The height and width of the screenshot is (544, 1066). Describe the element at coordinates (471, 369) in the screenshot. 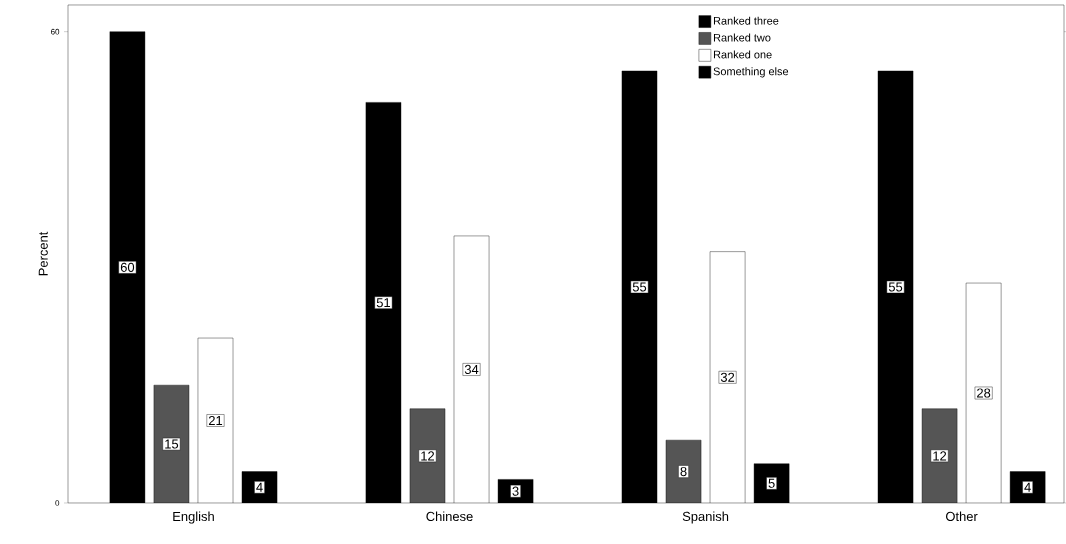

I see `data-label: 34` at that location.